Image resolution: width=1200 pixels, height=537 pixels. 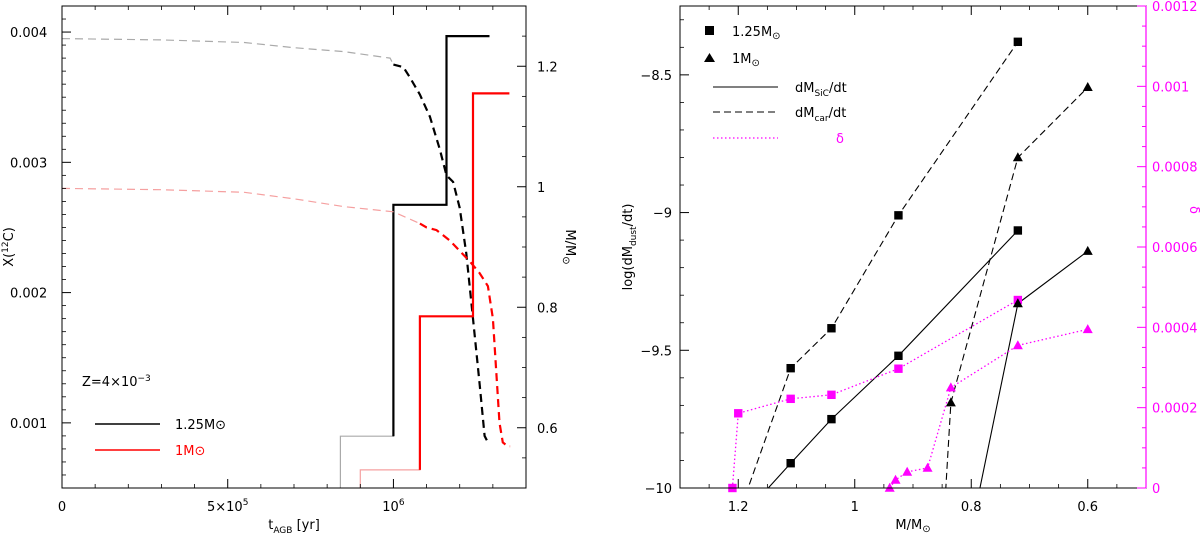 What do you see at coordinates (630, 247) in the screenshot?
I see `right-y-axis-label: log(dMdust/dt)` at bounding box center [630, 247].